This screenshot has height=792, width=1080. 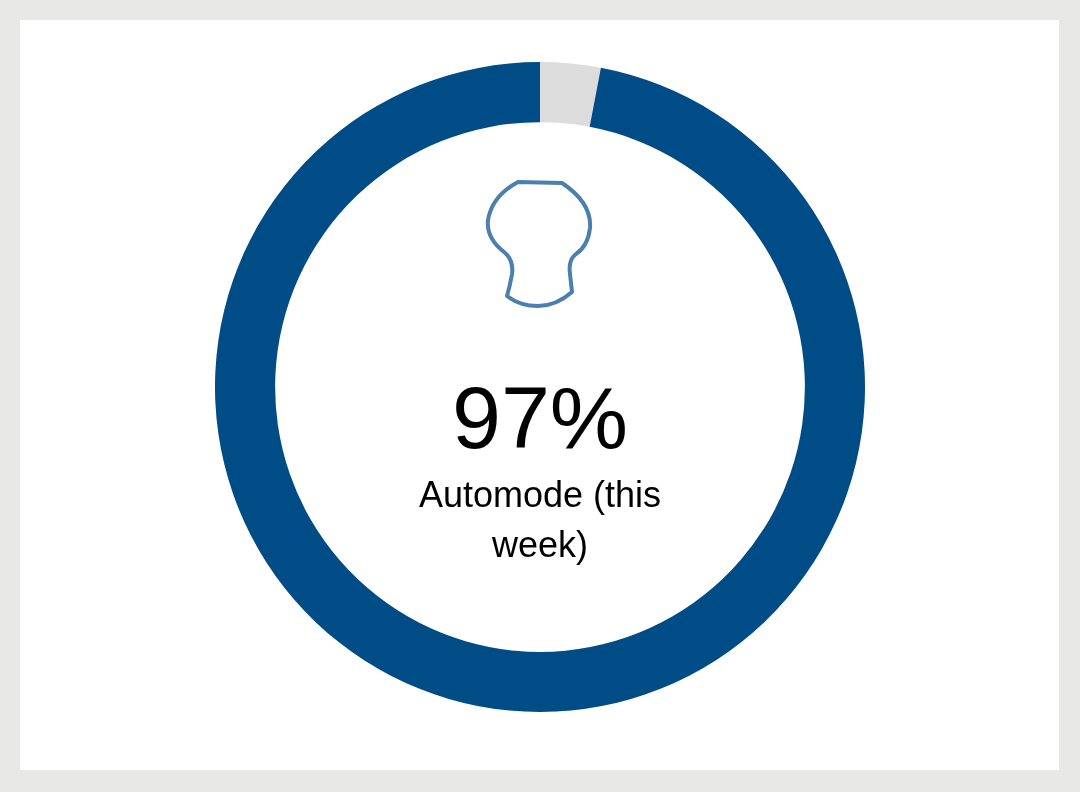 What do you see at coordinates (540, 520) in the screenshot?
I see `text: Automode (this week)` at bounding box center [540, 520].